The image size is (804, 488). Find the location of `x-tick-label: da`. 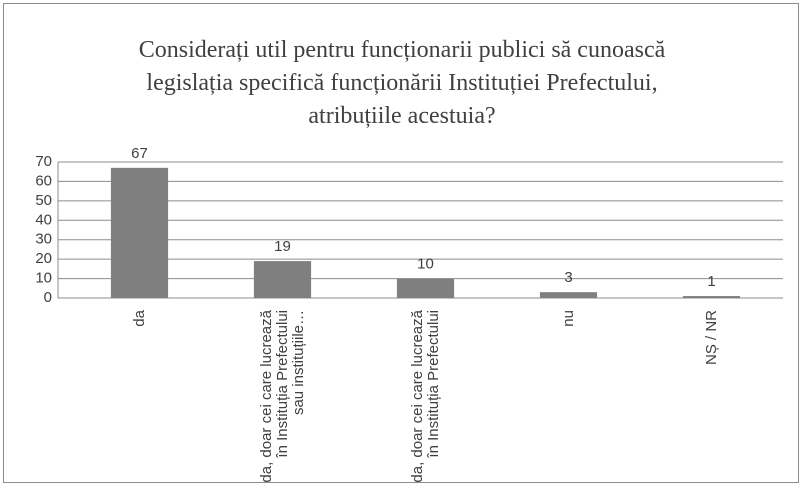

x-tick-label: da is located at coordinates (139, 318).